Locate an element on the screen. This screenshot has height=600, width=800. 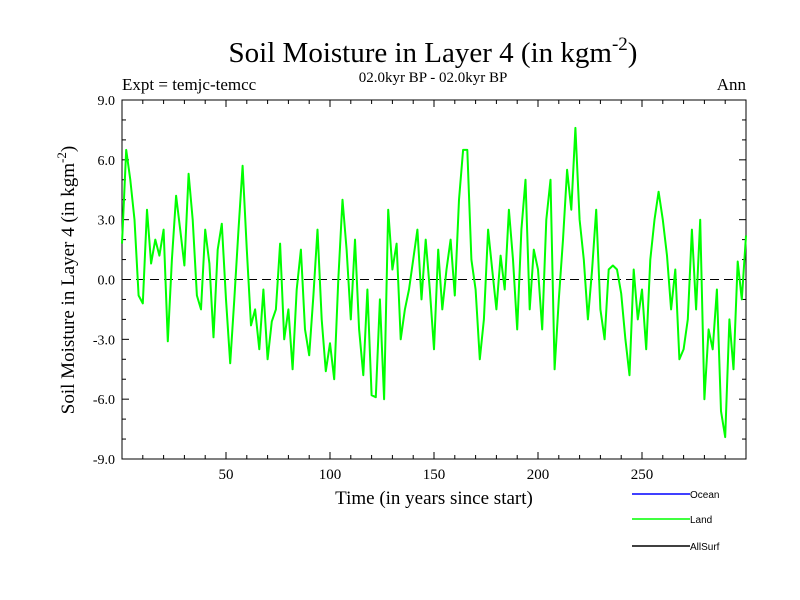
chart-title-main: Soil Moisture in Layer 4 (in kgm is located at coordinates (421, 53).